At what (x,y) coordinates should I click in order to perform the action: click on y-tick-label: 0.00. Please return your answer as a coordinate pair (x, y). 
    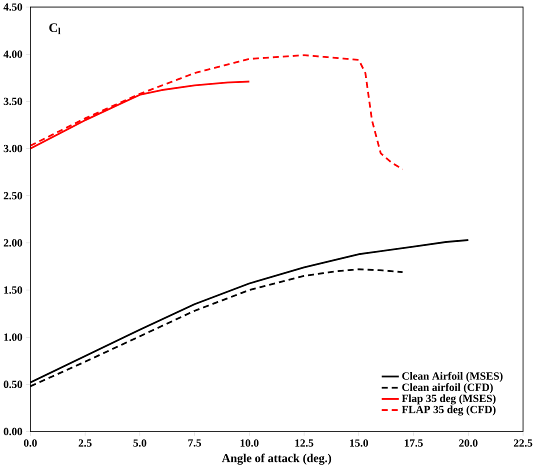
    Looking at the image, I should click on (13, 432).